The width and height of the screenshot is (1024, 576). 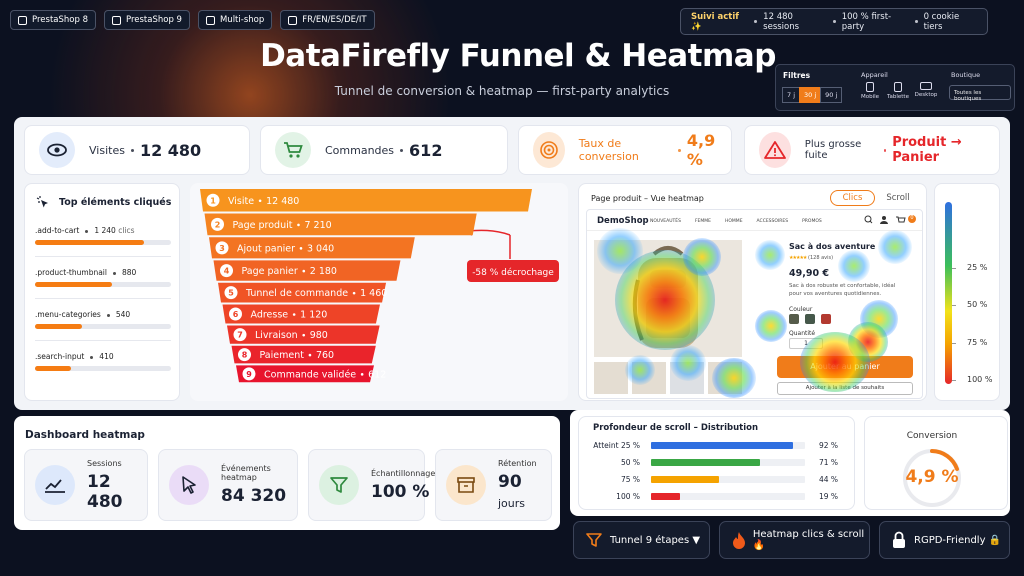 I want to click on product-name: Sac à dos aventure, so click(x=832, y=246).